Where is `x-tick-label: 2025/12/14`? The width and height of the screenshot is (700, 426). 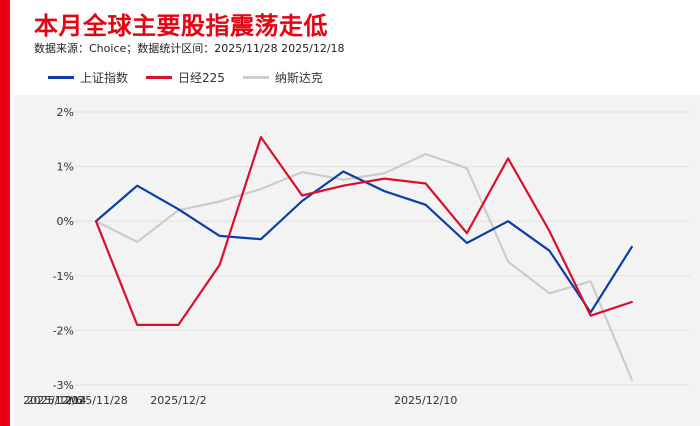 x-tick-label: 2025/12/14 is located at coordinates (54, 400).